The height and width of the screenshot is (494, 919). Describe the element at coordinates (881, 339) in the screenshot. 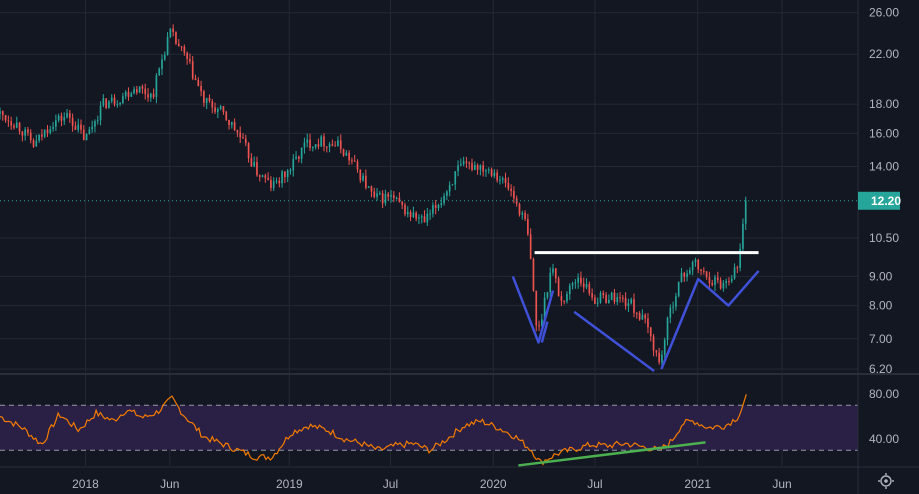

I see `price-tick-label: 7.00` at that location.